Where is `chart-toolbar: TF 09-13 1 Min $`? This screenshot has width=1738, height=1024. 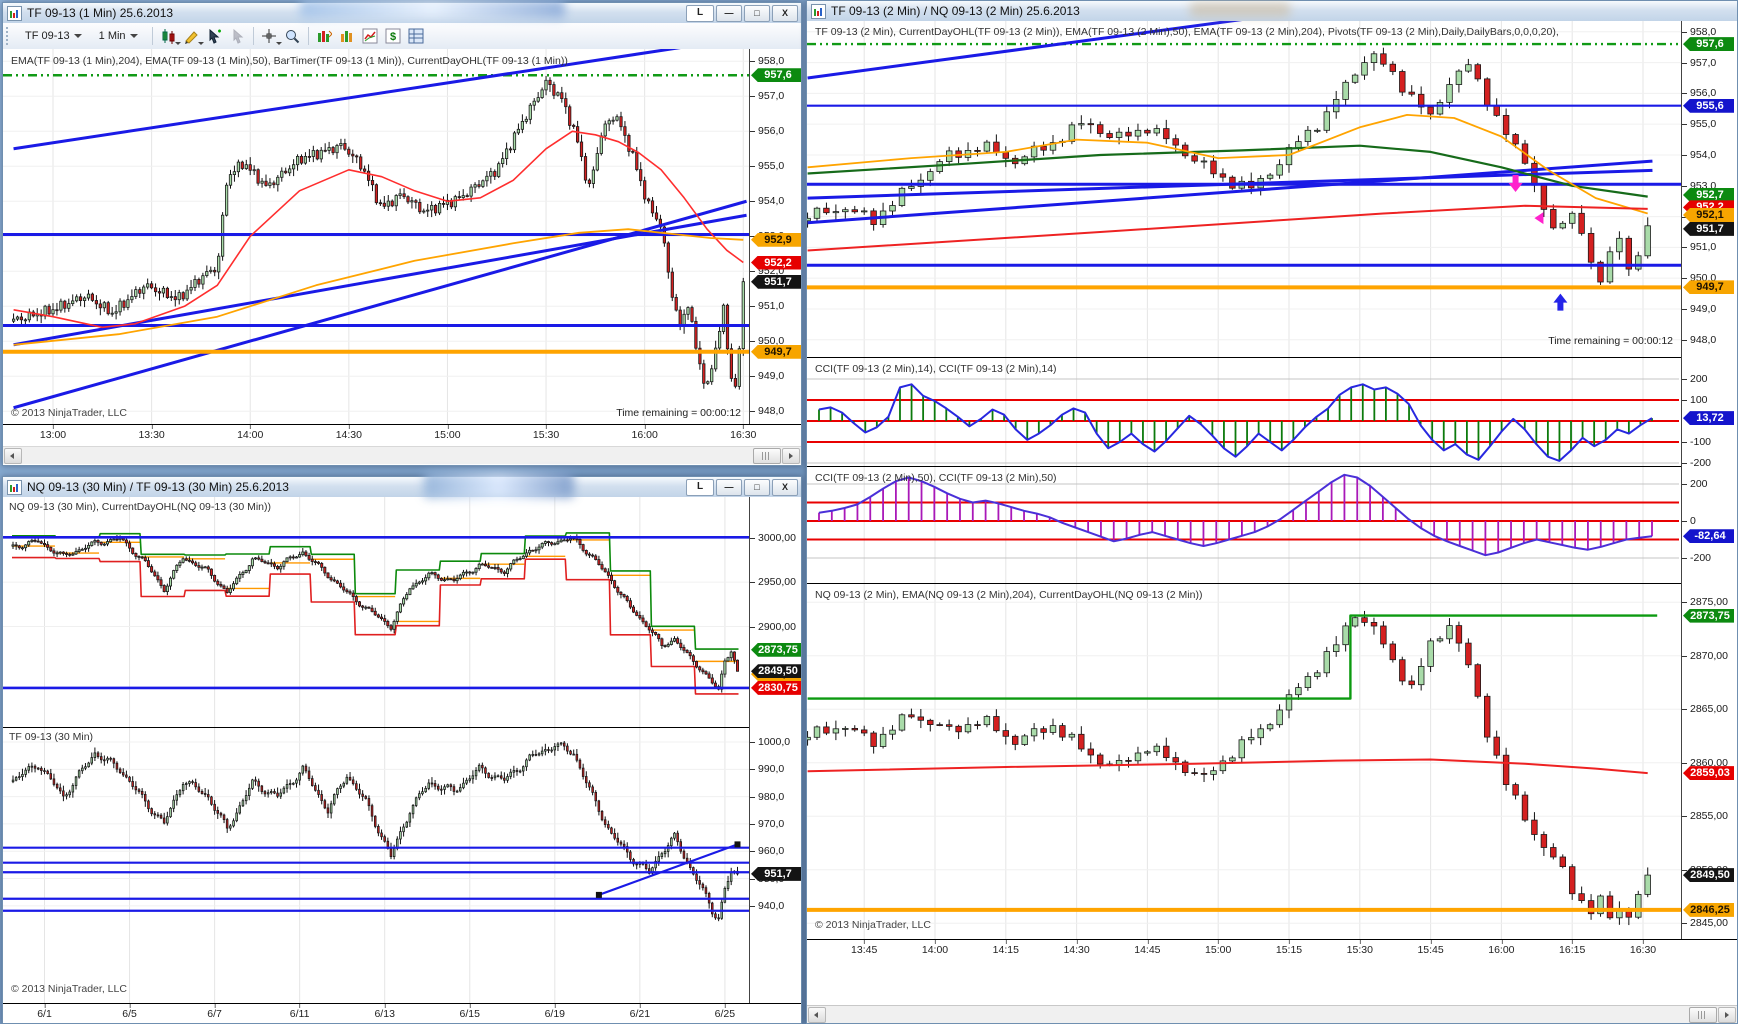
chart-toolbar: TF 09-13 1 Min $ is located at coordinates (402, 36).